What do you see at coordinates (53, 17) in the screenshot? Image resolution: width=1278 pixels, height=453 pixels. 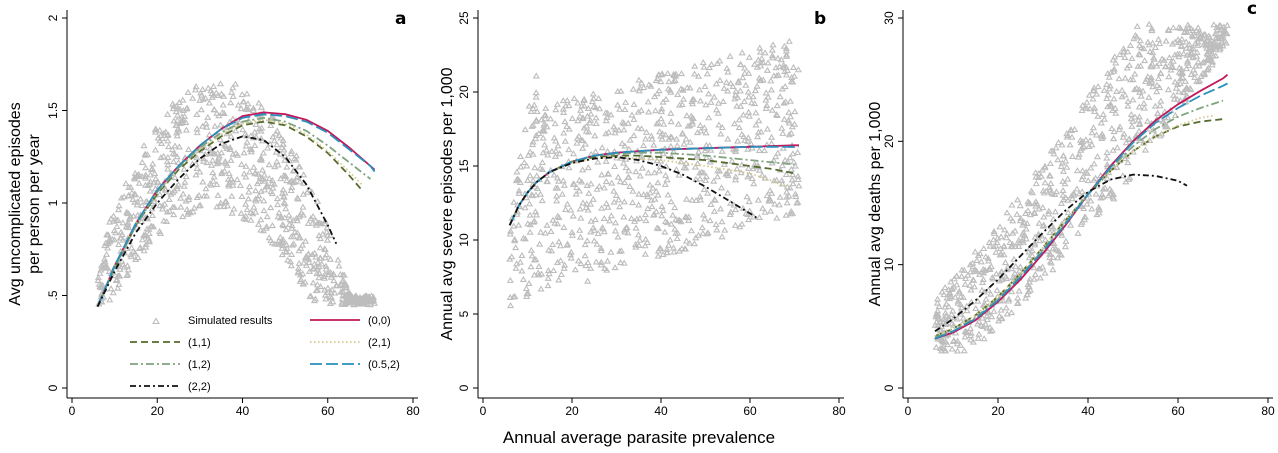 I see `y-tick-label: 2` at bounding box center [53, 17].